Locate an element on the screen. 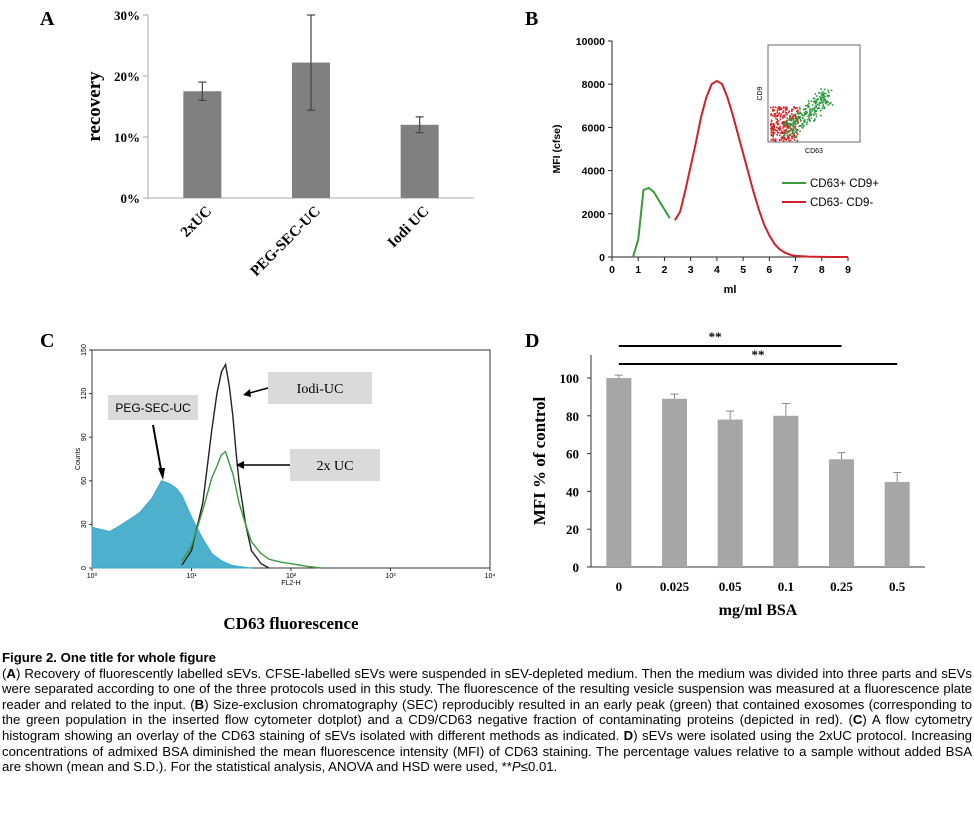 This screenshot has height=835, width=974. c-annotation-box is located at coordinates (153, 407).